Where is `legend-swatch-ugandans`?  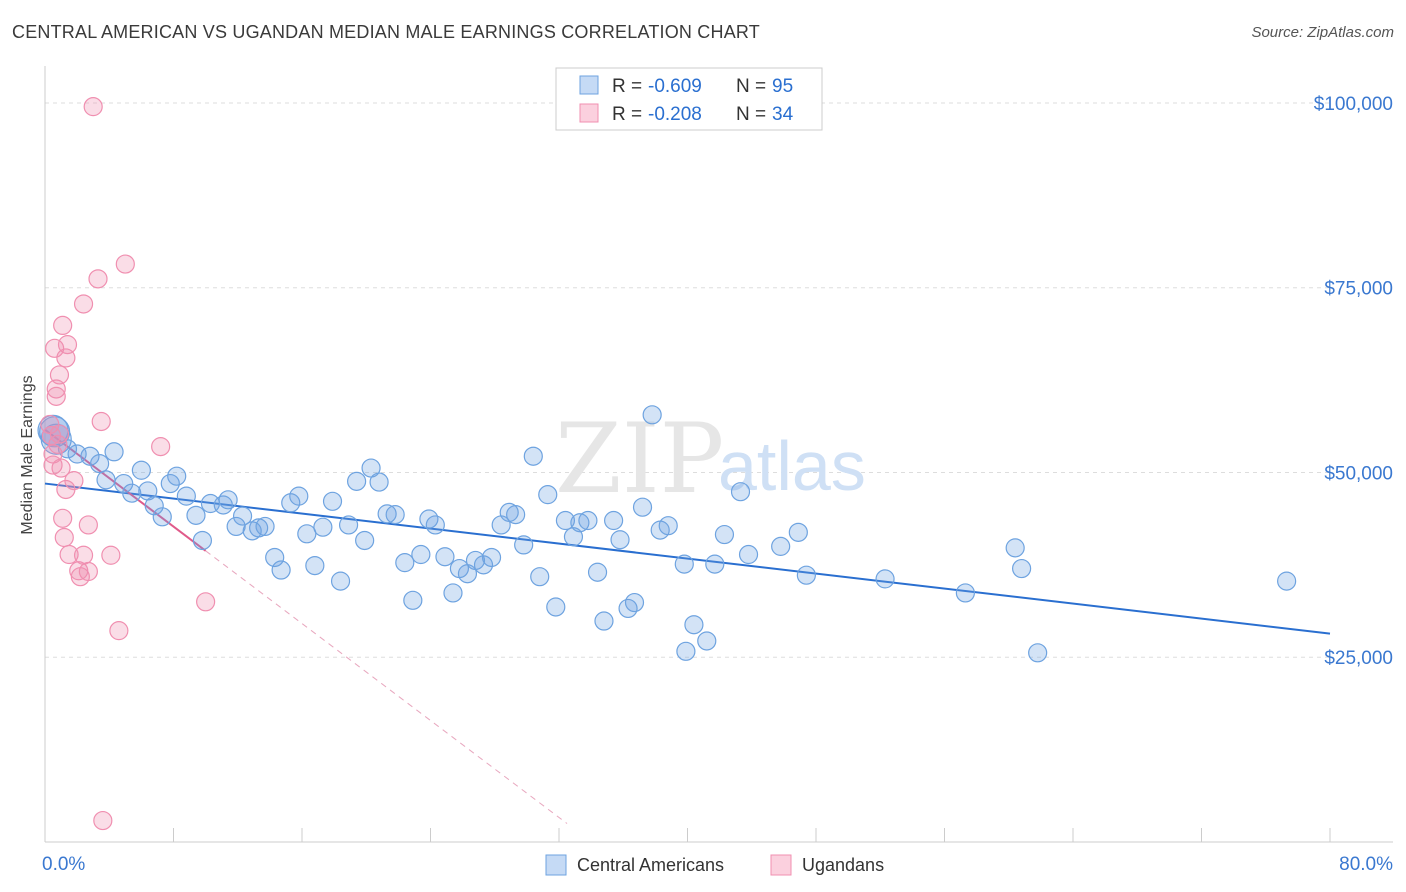 legend-swatch-ugandans is located at coordinates (589, 113).